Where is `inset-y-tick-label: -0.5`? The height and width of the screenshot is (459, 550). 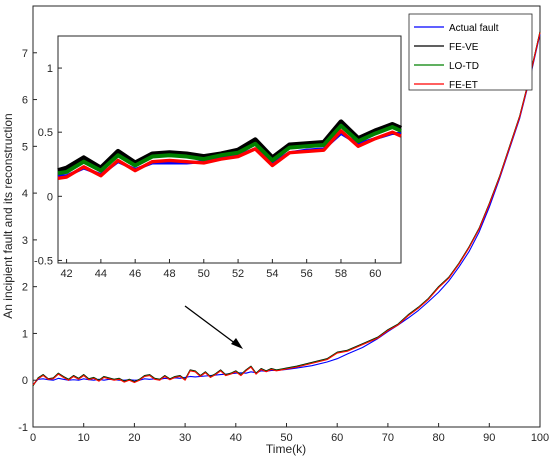
inset-y-tick-label: -0.5 is located at coordinates (43, 261).